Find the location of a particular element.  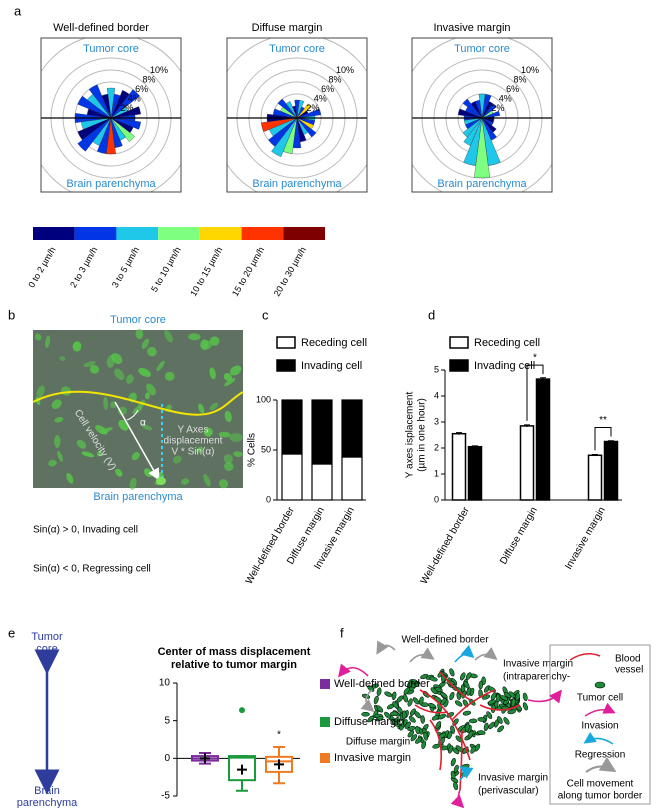

ring-label: 6% is located at coordinates (141, 89).